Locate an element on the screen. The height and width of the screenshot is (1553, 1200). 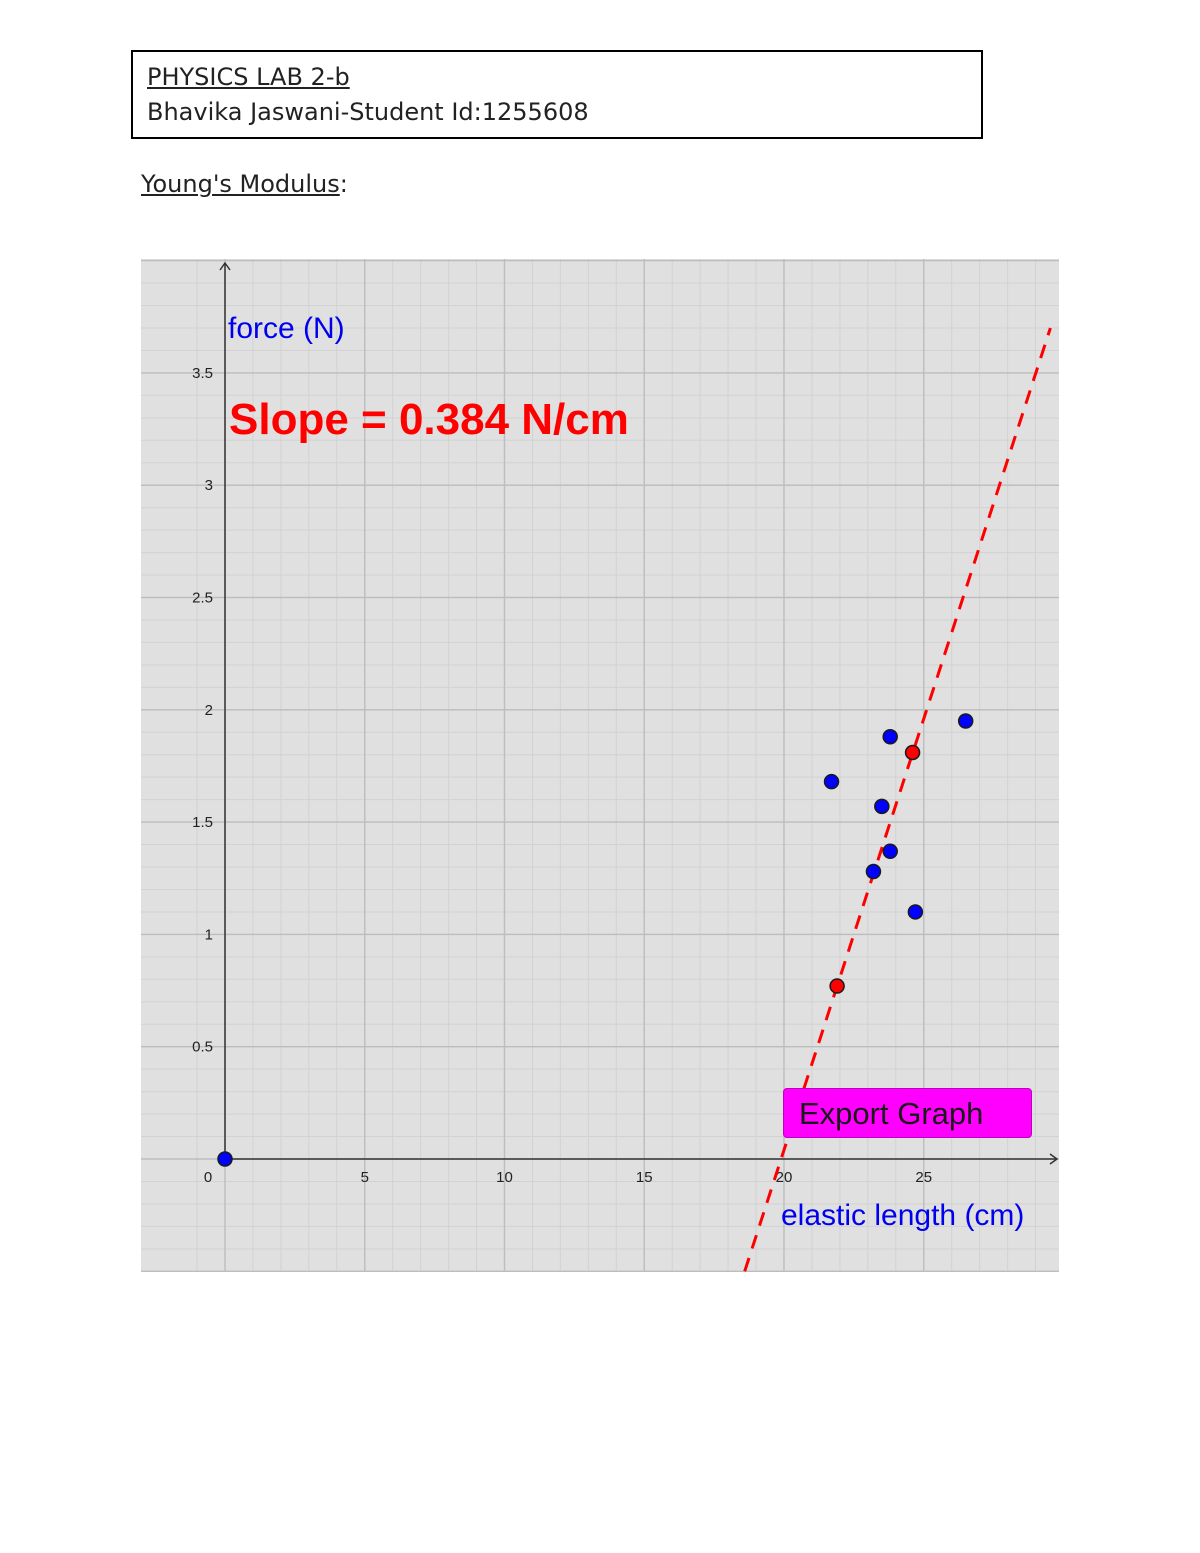
x-axis-label: elastic length (cm) is located at coordinates (902, 1215).